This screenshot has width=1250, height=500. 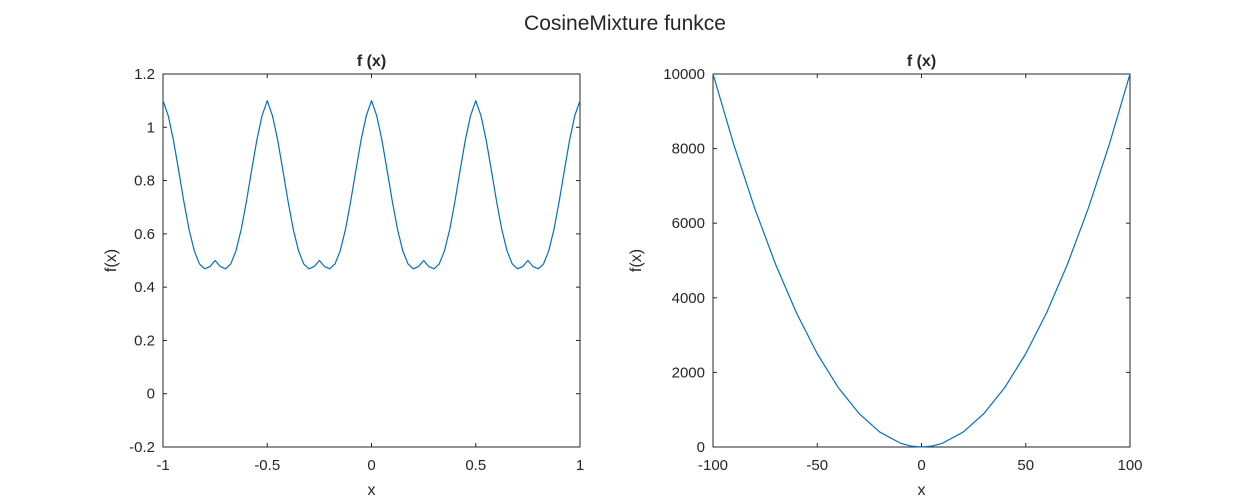 I want to click on right-ytick-label: 0, so click(x=701, y=447).